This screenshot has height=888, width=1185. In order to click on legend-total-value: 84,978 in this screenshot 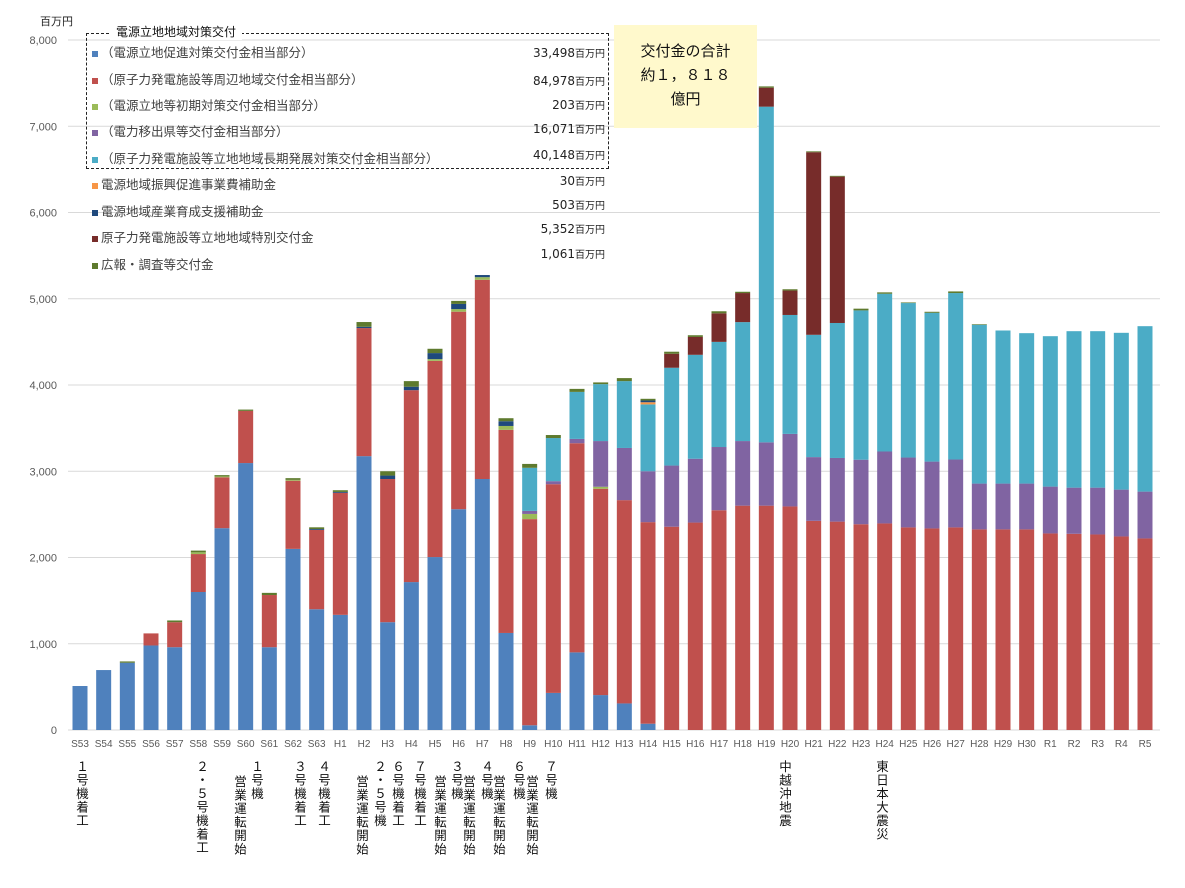, I will do `click(554, 81)`.